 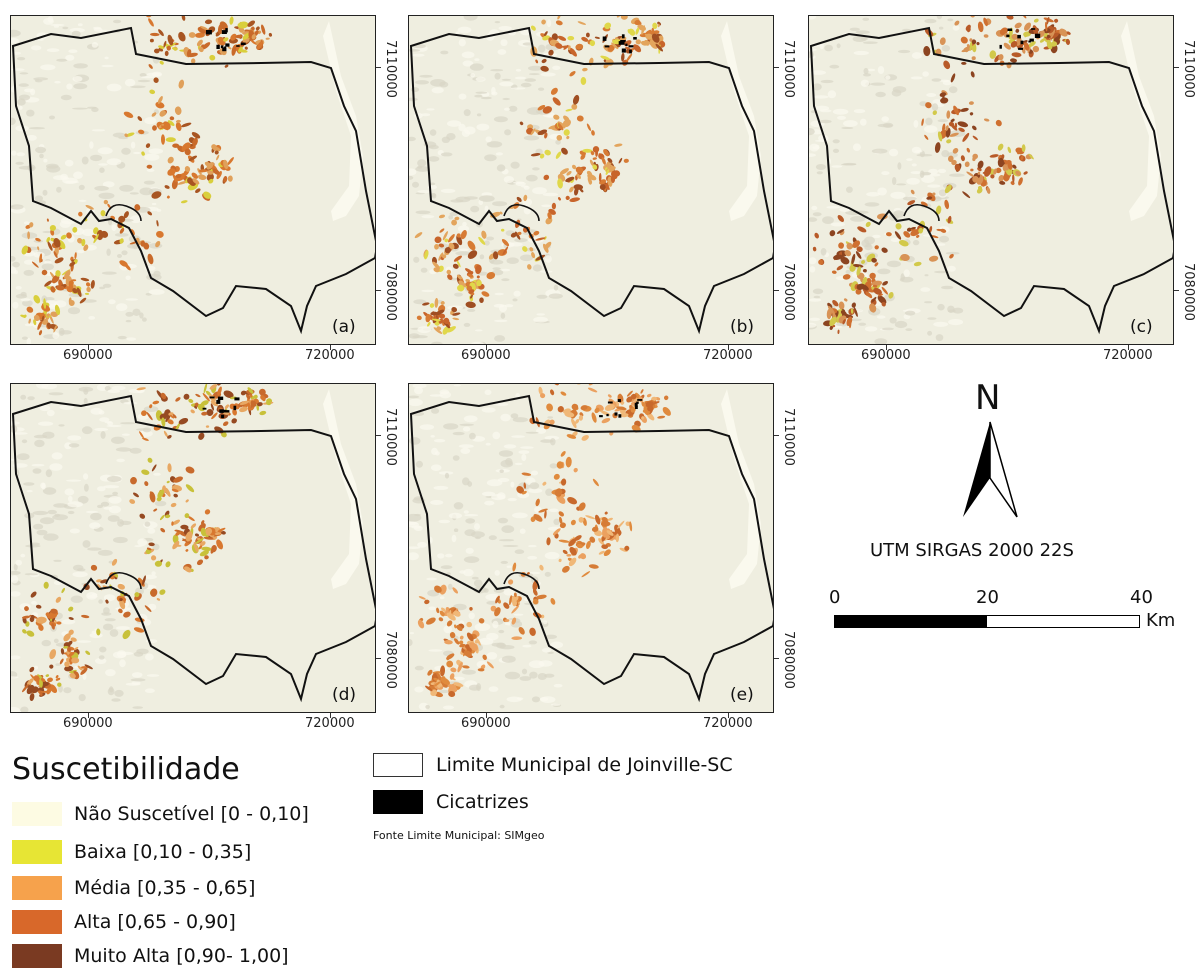 I want to click on legend-label: Baixa [0,10 - 0,35], so click(x=163, y=852).